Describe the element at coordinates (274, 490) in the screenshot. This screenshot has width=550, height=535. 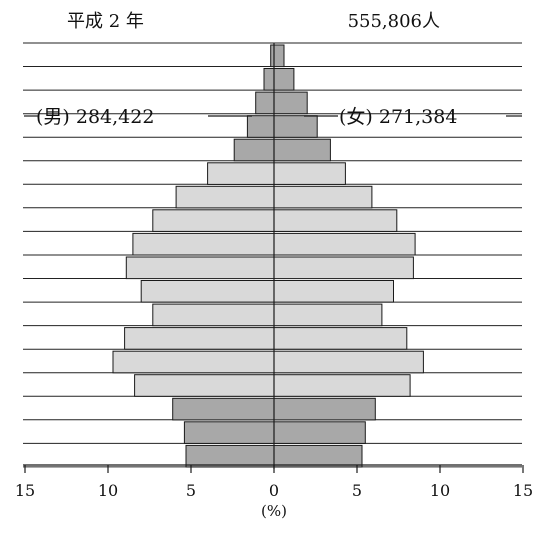
I see `x-tick-label: 0` at that location.